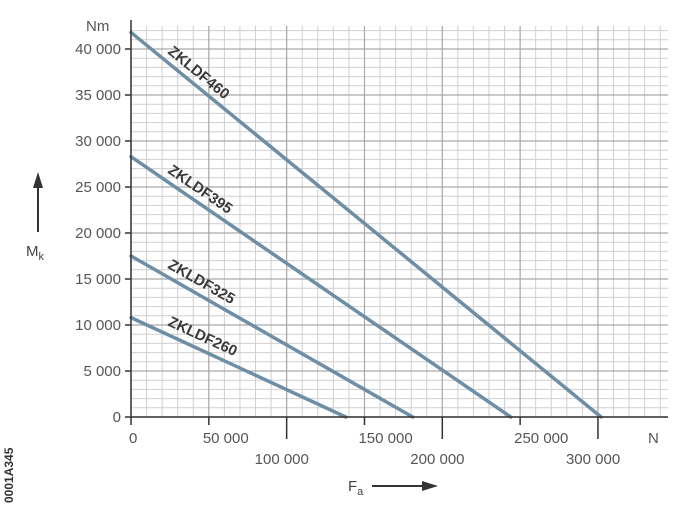 The width and height of the screenshot is (690, 517). I want to click on y-axis-label: Mk, so click(35, 253).